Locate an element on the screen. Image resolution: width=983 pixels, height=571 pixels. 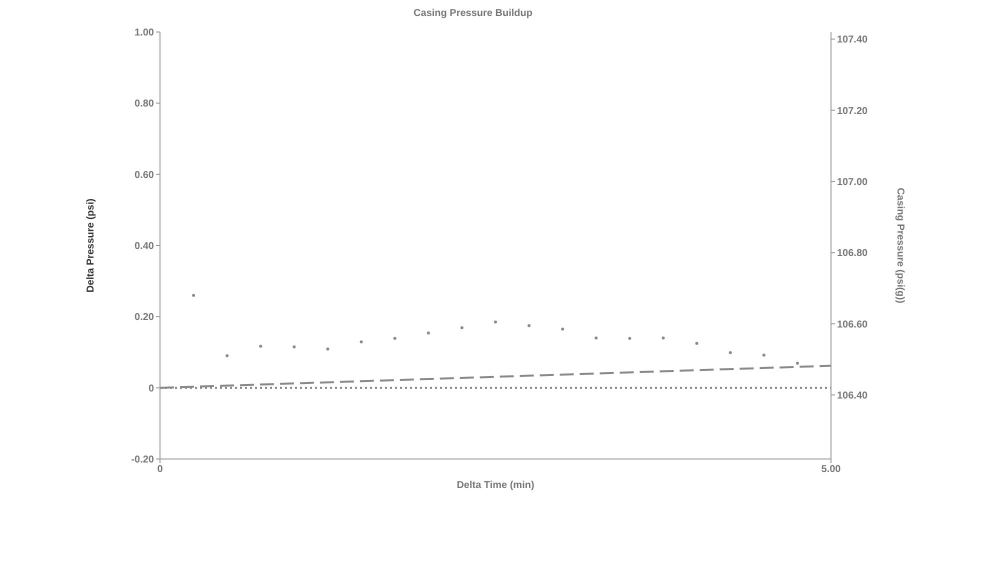
y2-tick-label: 106.80 is located at coordinates (852, 254).